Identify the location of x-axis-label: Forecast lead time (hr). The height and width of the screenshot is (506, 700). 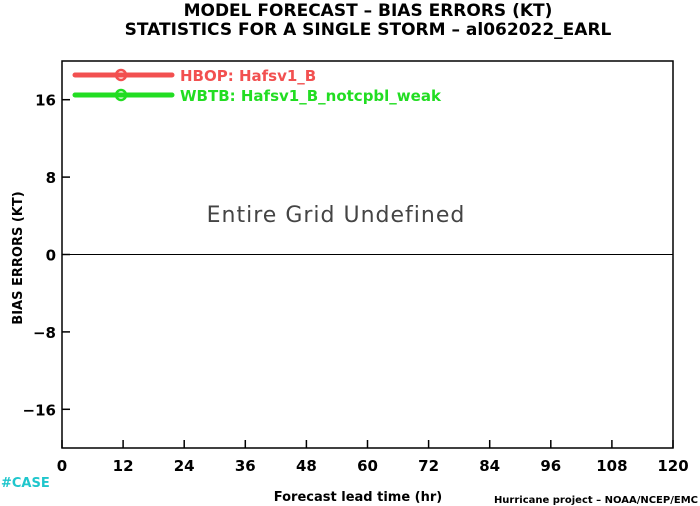
(358, 497).